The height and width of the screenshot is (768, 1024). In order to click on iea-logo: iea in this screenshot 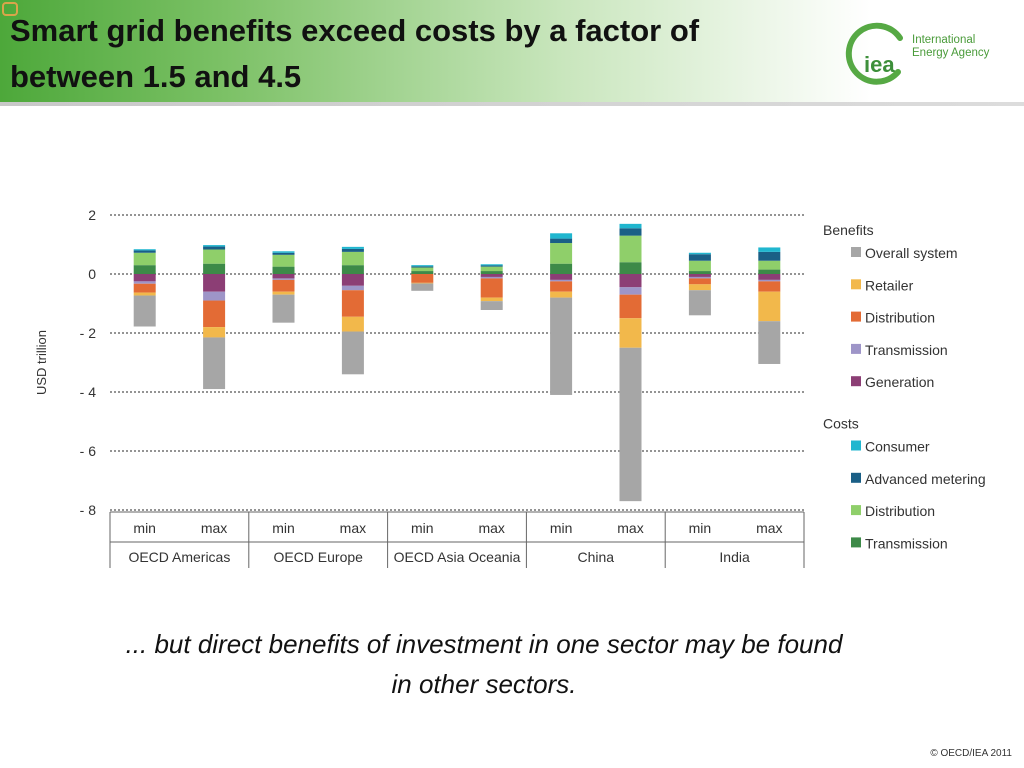, I will do `click(874, 53)`.